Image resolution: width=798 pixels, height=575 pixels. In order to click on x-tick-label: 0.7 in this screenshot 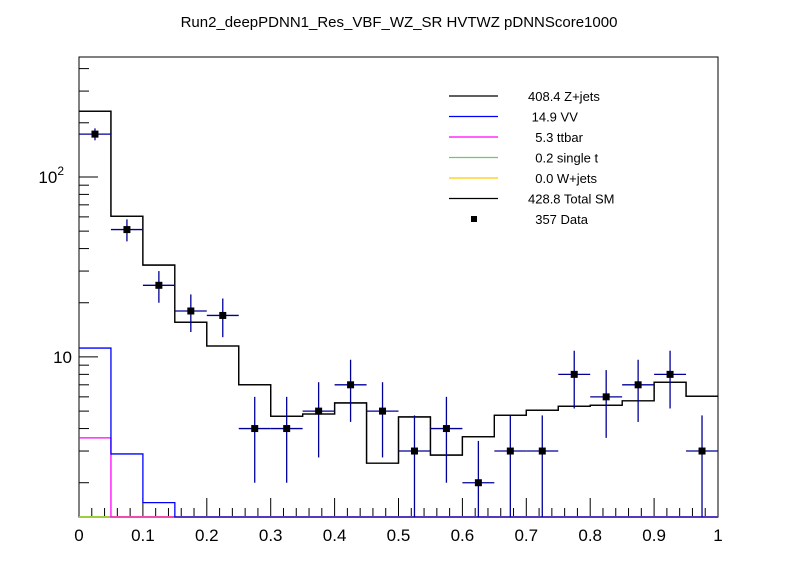, I will do `click(526, 535)`.